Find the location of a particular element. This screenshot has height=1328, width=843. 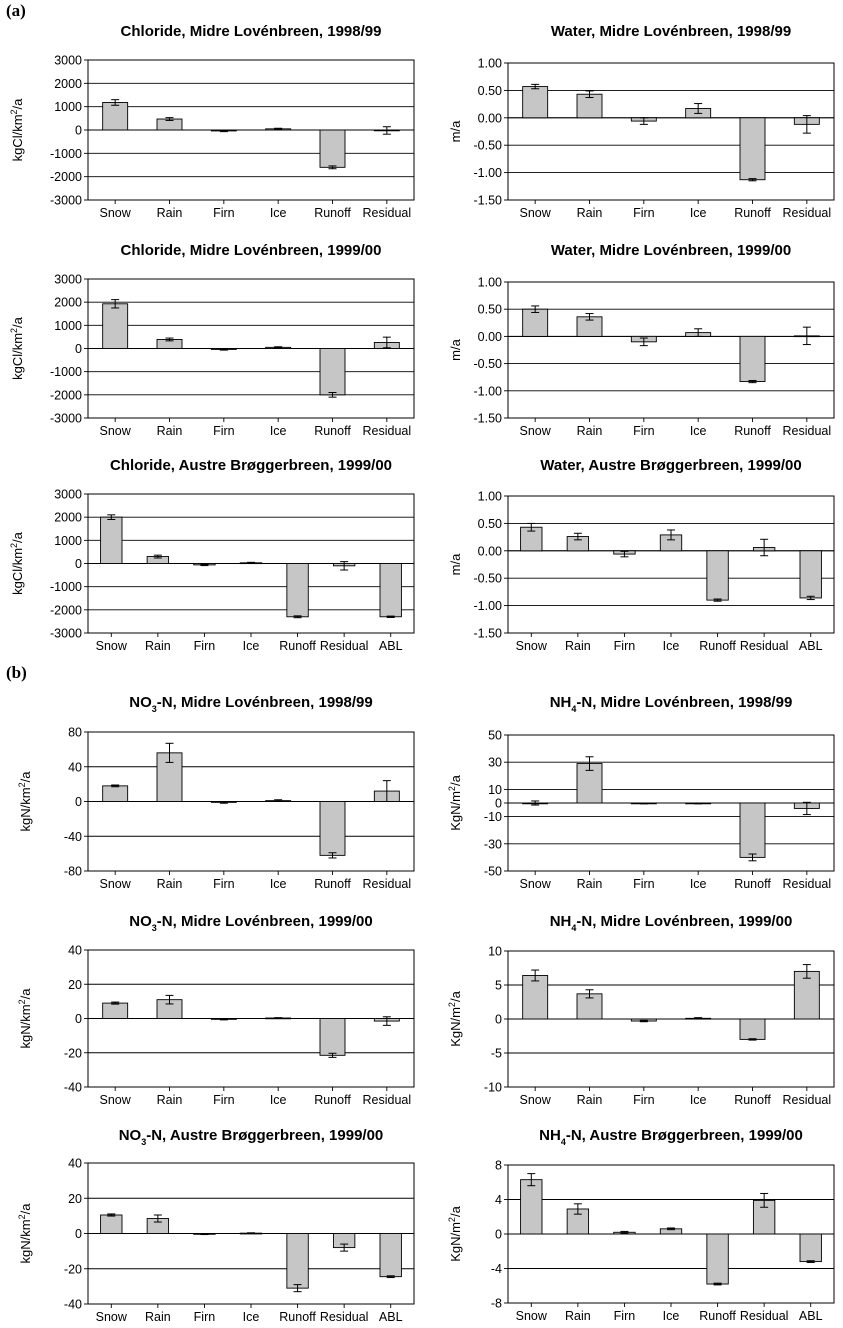

y-tick-label: -1.00 is located at coordinates (488, 391).